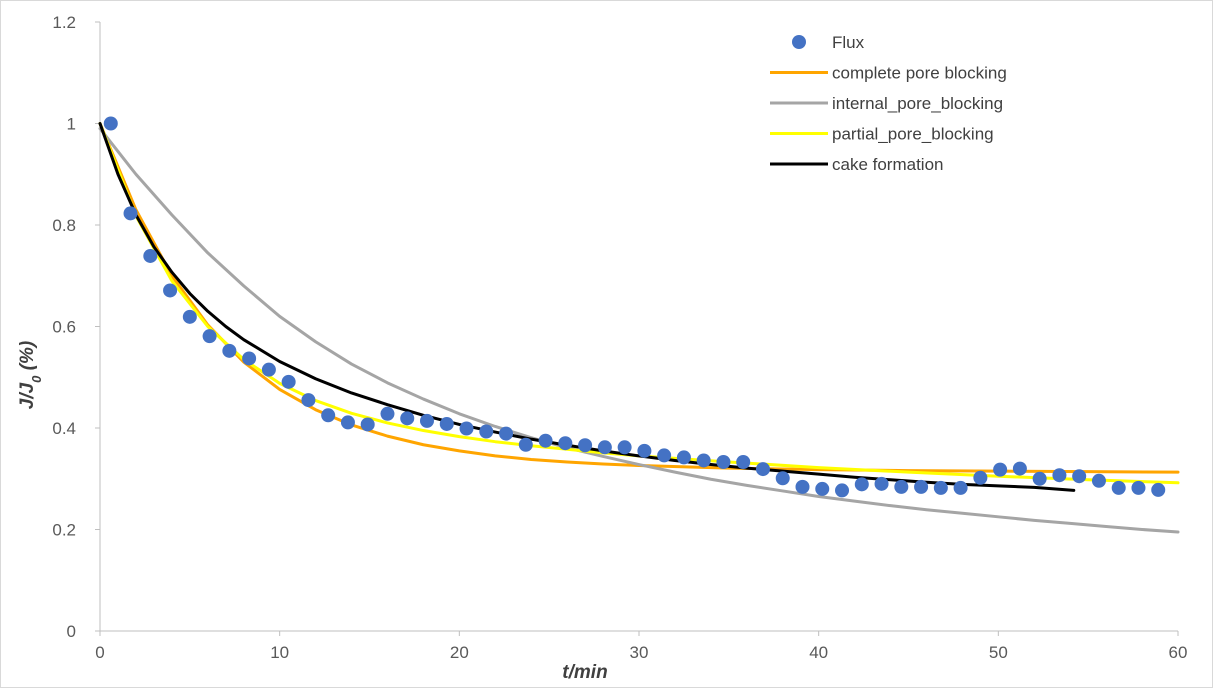 This screenshot has height=688, width=1213. I want to click on x-tick-label: 20, so click(459, 652).